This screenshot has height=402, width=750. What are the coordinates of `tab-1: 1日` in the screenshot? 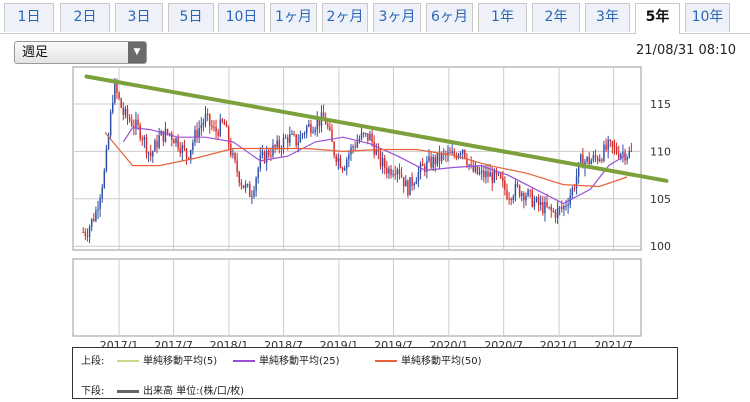 It's located at (29, 17).